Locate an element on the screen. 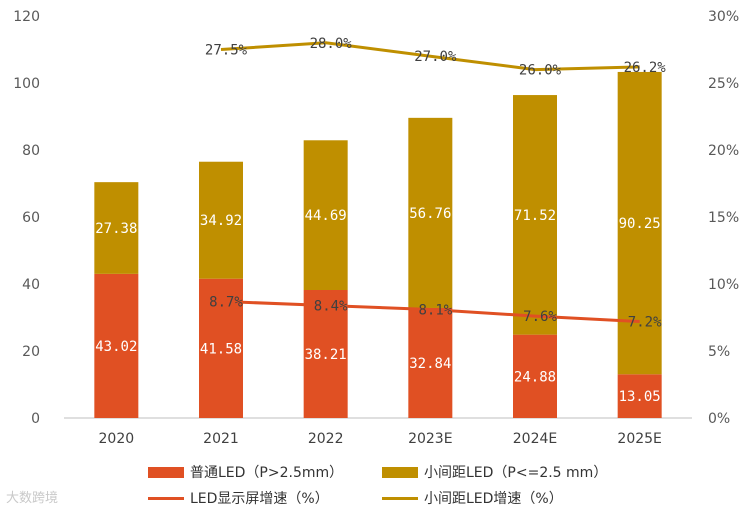 This screenshot has height=512, width=752. line-label-fine-pitch-growth: 27.0% is located at coordinates (435, 57).